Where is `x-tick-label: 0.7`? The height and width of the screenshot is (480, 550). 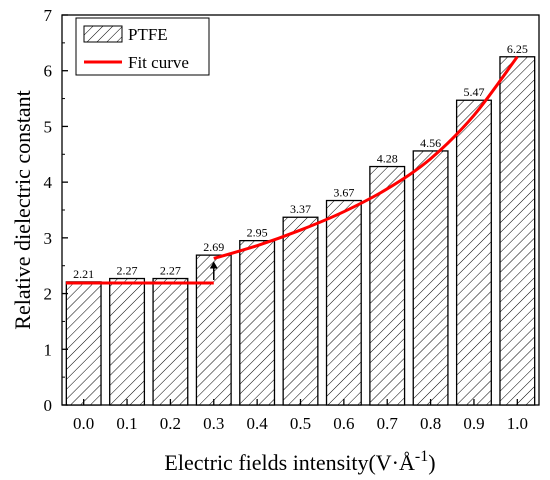
x-tick-label: 0.7 is located at coordinates (388, 423).